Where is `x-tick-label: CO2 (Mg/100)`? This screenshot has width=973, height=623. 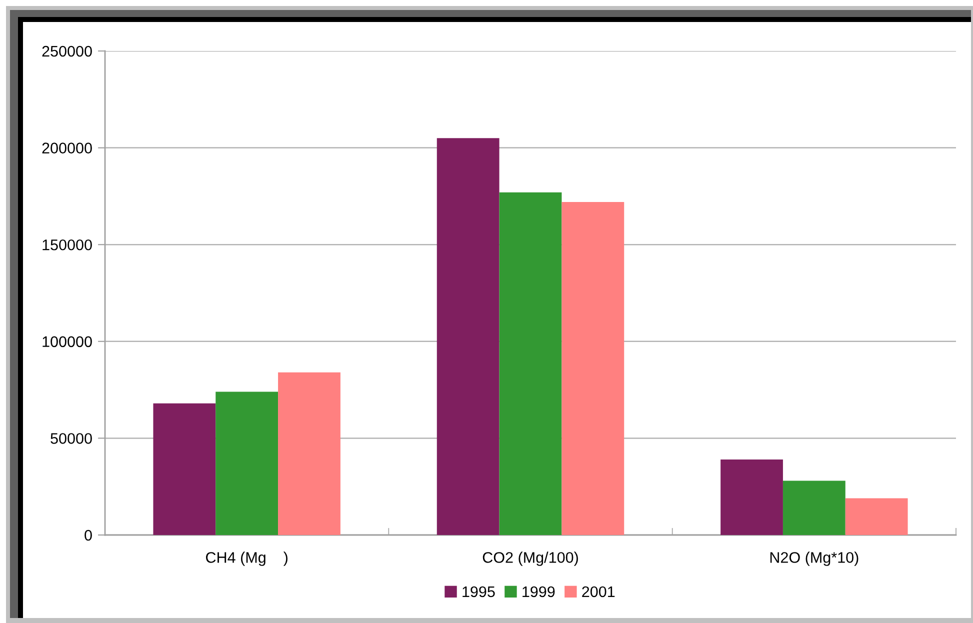 x-tick-label: CO2 (Mg/100) is located at coordinates (530, 559).